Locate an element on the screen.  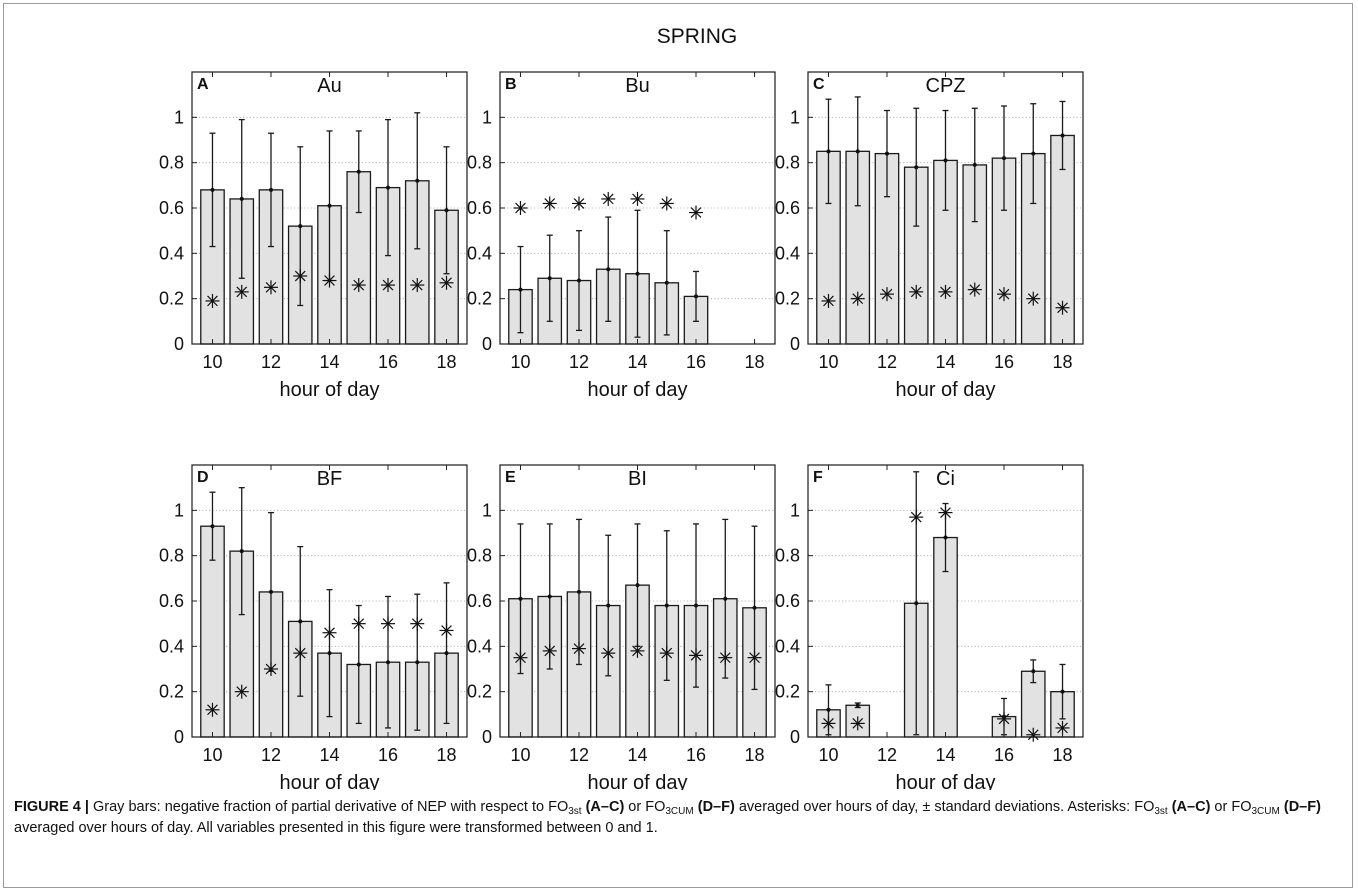
panel-letter: F is located at coordinates (818, 477).